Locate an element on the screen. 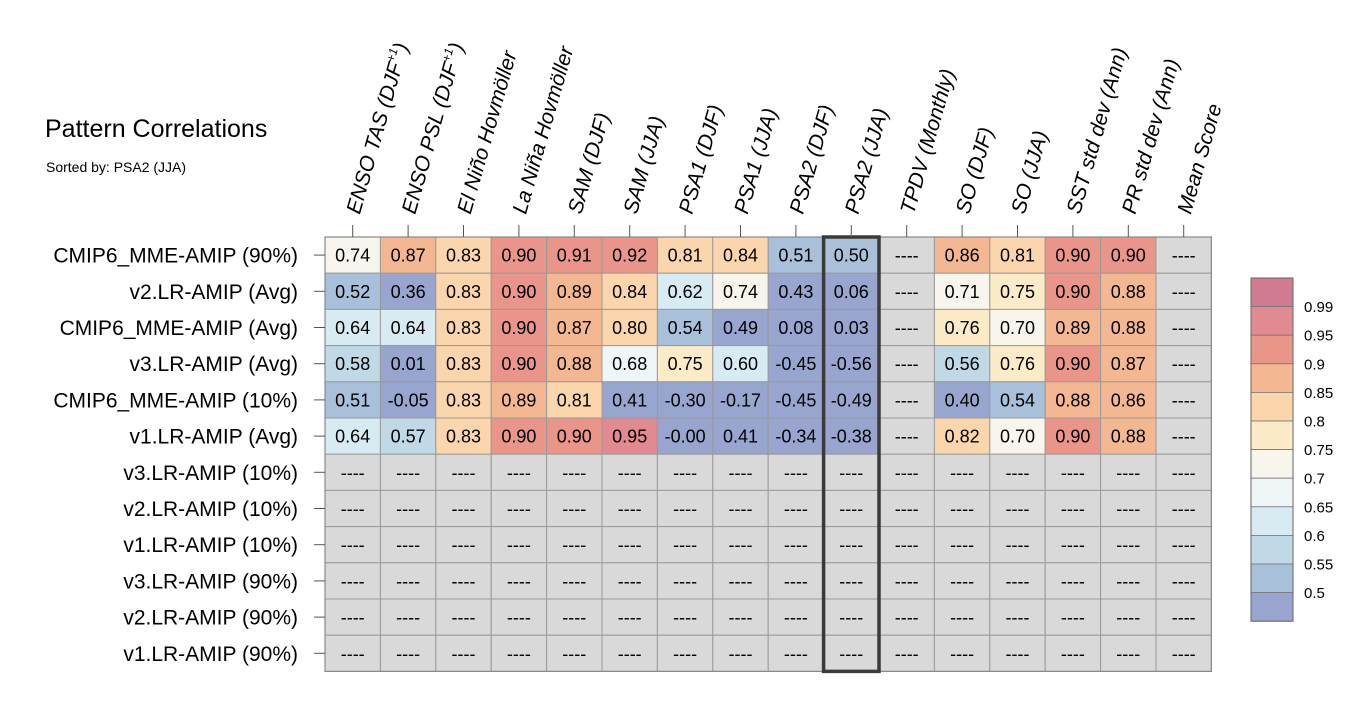  column-label-superscript: +1 is located at coordinates (447, 54).